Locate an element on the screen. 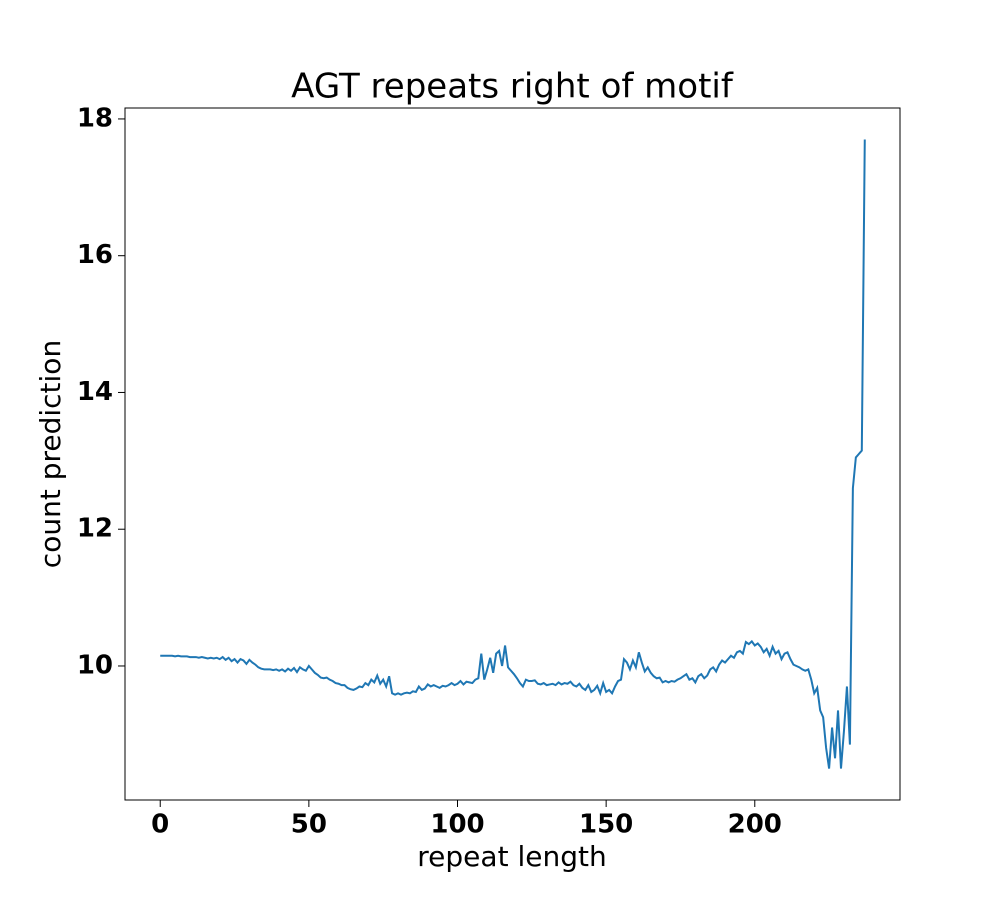 This screenshot has width=1000, height=900. x-tick-label: 0 is located at coordinates (160, 825).